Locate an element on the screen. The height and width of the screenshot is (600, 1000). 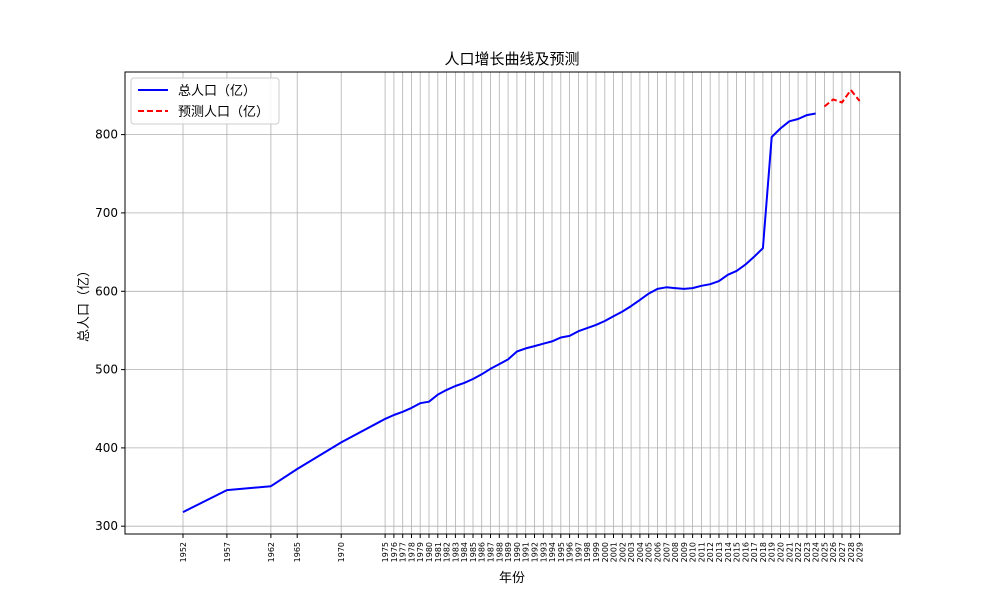
x-tick-label: 1976 is located at coordinates (394, 552).